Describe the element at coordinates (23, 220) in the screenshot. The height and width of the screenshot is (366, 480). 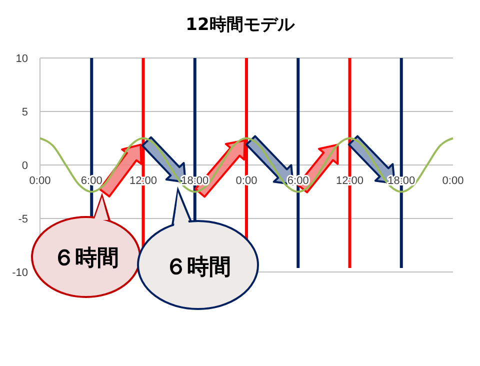
I see `y-tick-label: -5` at that location.